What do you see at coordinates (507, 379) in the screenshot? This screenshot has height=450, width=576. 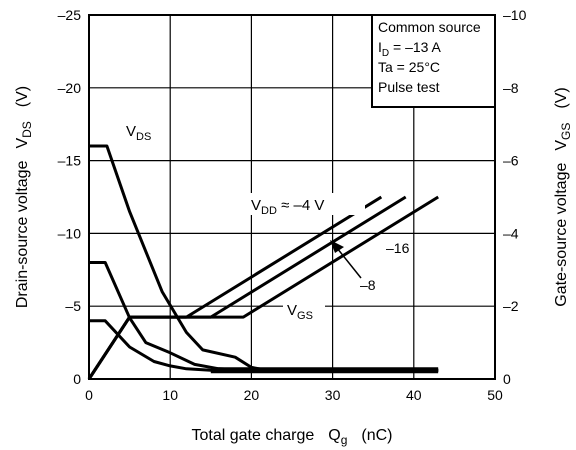 I see `right-y-tick-label: 0` at bounding box center [507, 379].